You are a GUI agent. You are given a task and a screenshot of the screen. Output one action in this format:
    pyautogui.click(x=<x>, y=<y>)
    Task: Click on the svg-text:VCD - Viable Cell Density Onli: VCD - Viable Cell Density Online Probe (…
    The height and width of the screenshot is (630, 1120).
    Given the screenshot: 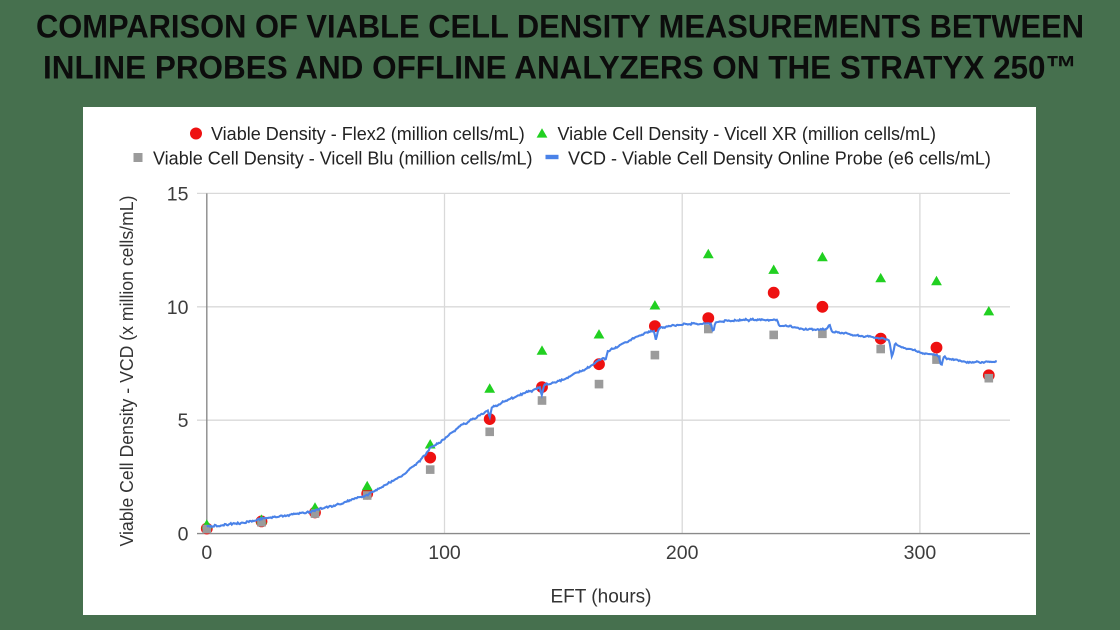 What is the action you would take?
    pyautogui.click(x=779, y=159)
    